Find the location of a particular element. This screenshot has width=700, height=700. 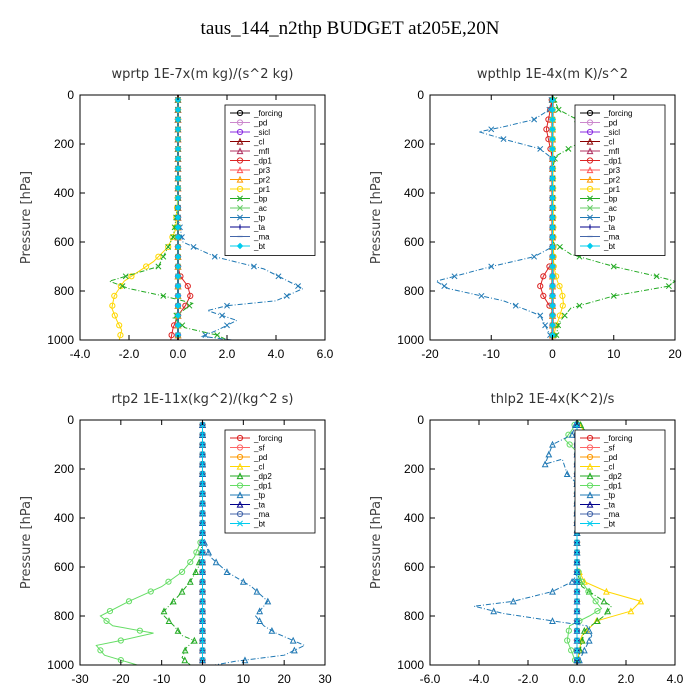

x-tick-label: -30 is located at coordinates (80, 679).